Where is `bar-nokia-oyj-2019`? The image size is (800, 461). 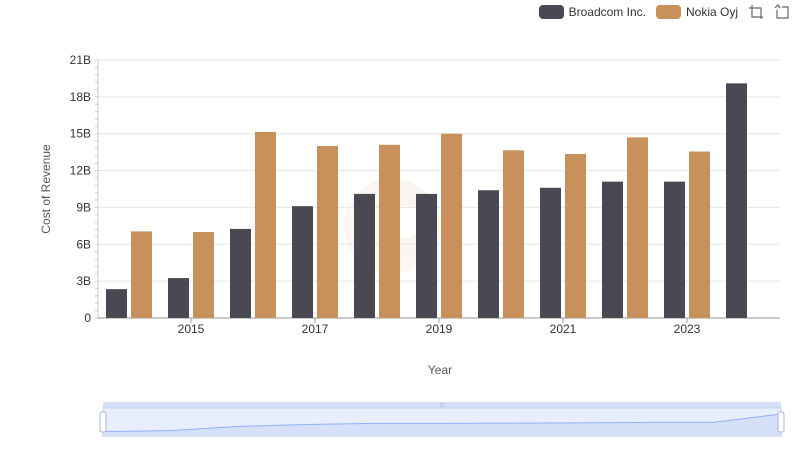
bar-nokia-oyj-2019 is located at coordinates (451, 225).